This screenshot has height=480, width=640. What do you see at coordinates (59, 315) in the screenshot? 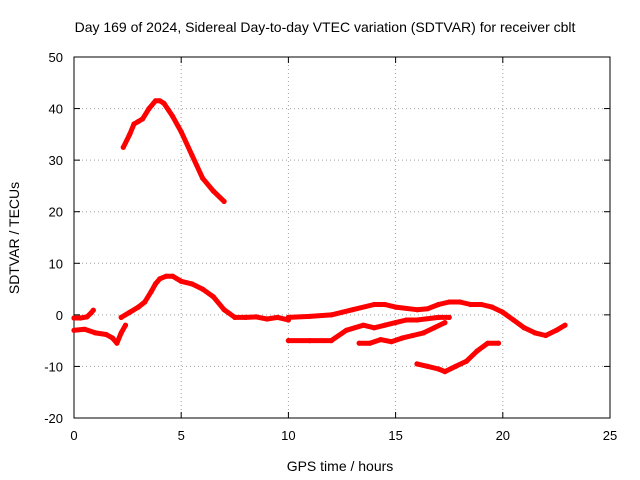
I see `y-tick-label: 0` at bounding box center [59, 315].